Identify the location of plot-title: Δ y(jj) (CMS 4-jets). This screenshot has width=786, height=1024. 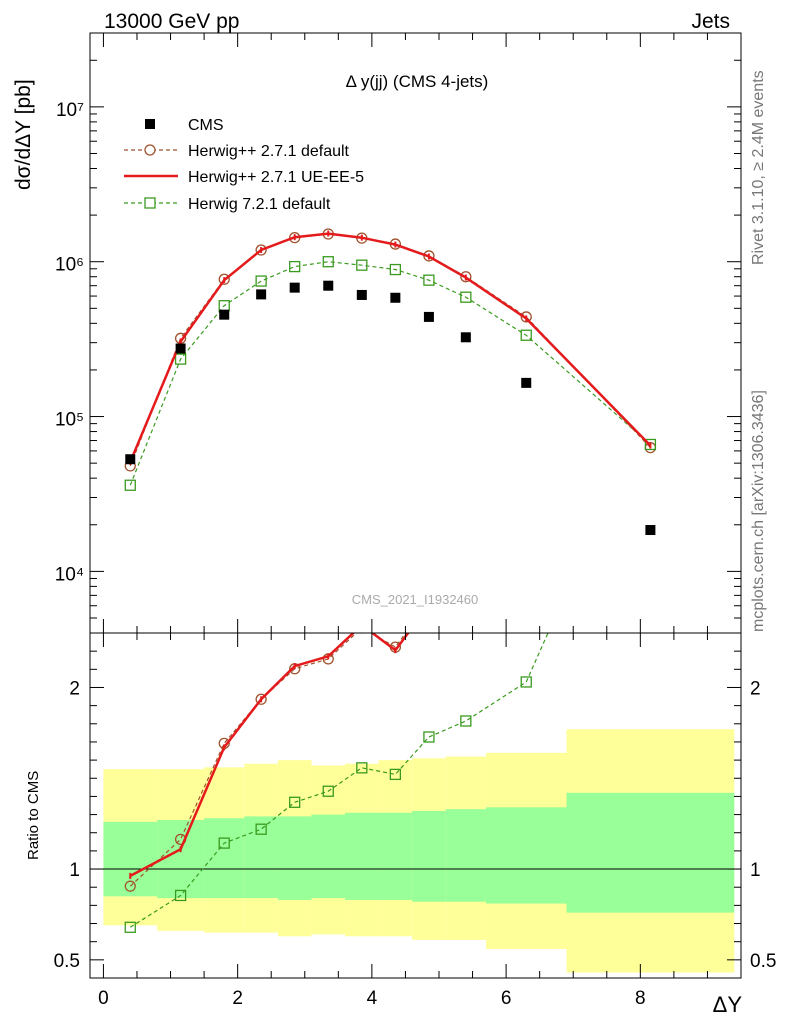
(417, 81).